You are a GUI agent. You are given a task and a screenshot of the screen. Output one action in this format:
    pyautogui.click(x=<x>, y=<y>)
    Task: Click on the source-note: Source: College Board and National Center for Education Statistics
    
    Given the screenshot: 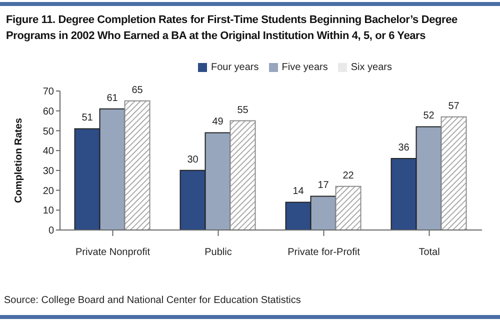 What is the action you would take?
    pyautogui.click(x=152, y=300)
    